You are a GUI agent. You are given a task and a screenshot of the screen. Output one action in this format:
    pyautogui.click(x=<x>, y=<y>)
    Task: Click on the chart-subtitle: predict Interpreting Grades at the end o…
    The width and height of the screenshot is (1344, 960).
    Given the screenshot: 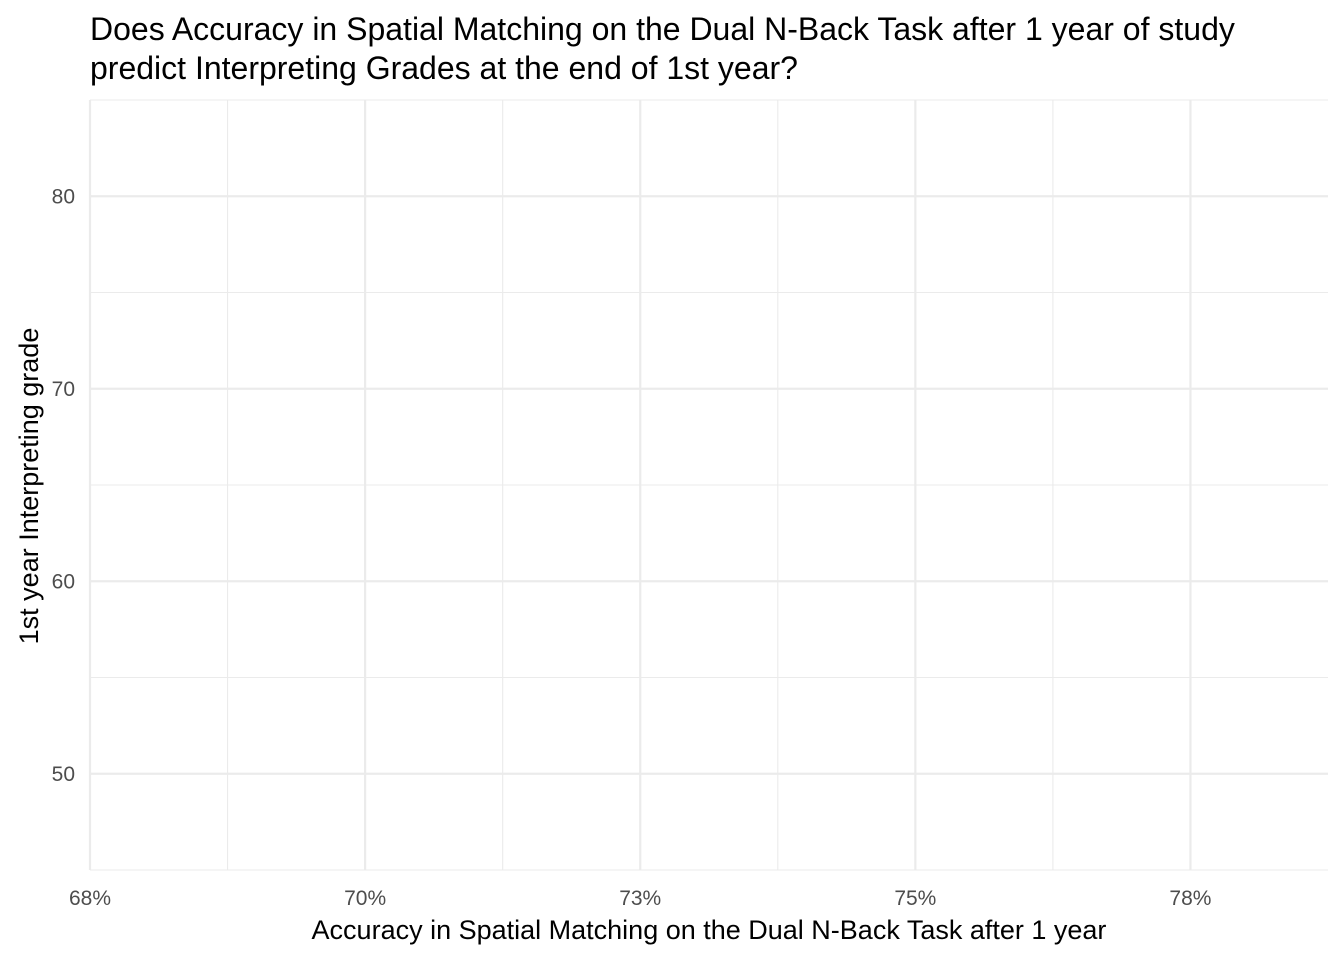 What is the action you would take?
    pyautogui.click(x=444, y=68)
    